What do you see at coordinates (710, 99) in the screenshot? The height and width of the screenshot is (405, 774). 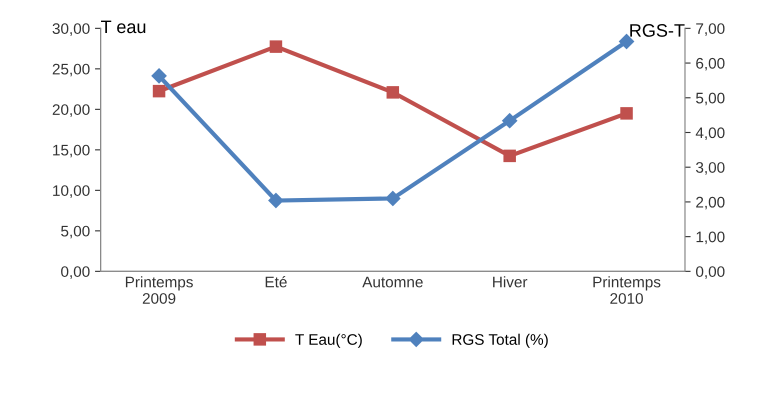 I see `y2-tick-label: 5,00` at bounding box center [710, 99].